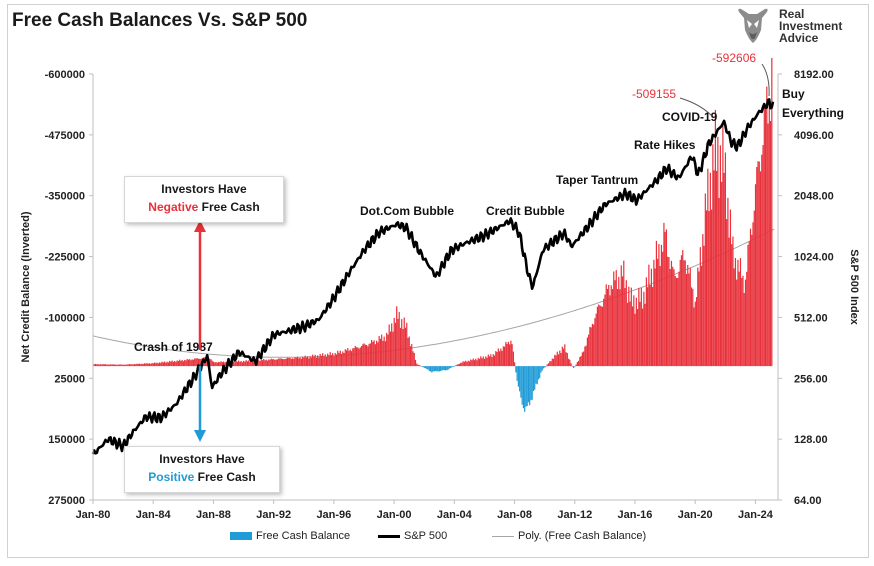  I want to click on brand-line-3: Advice, so click(799, 38).